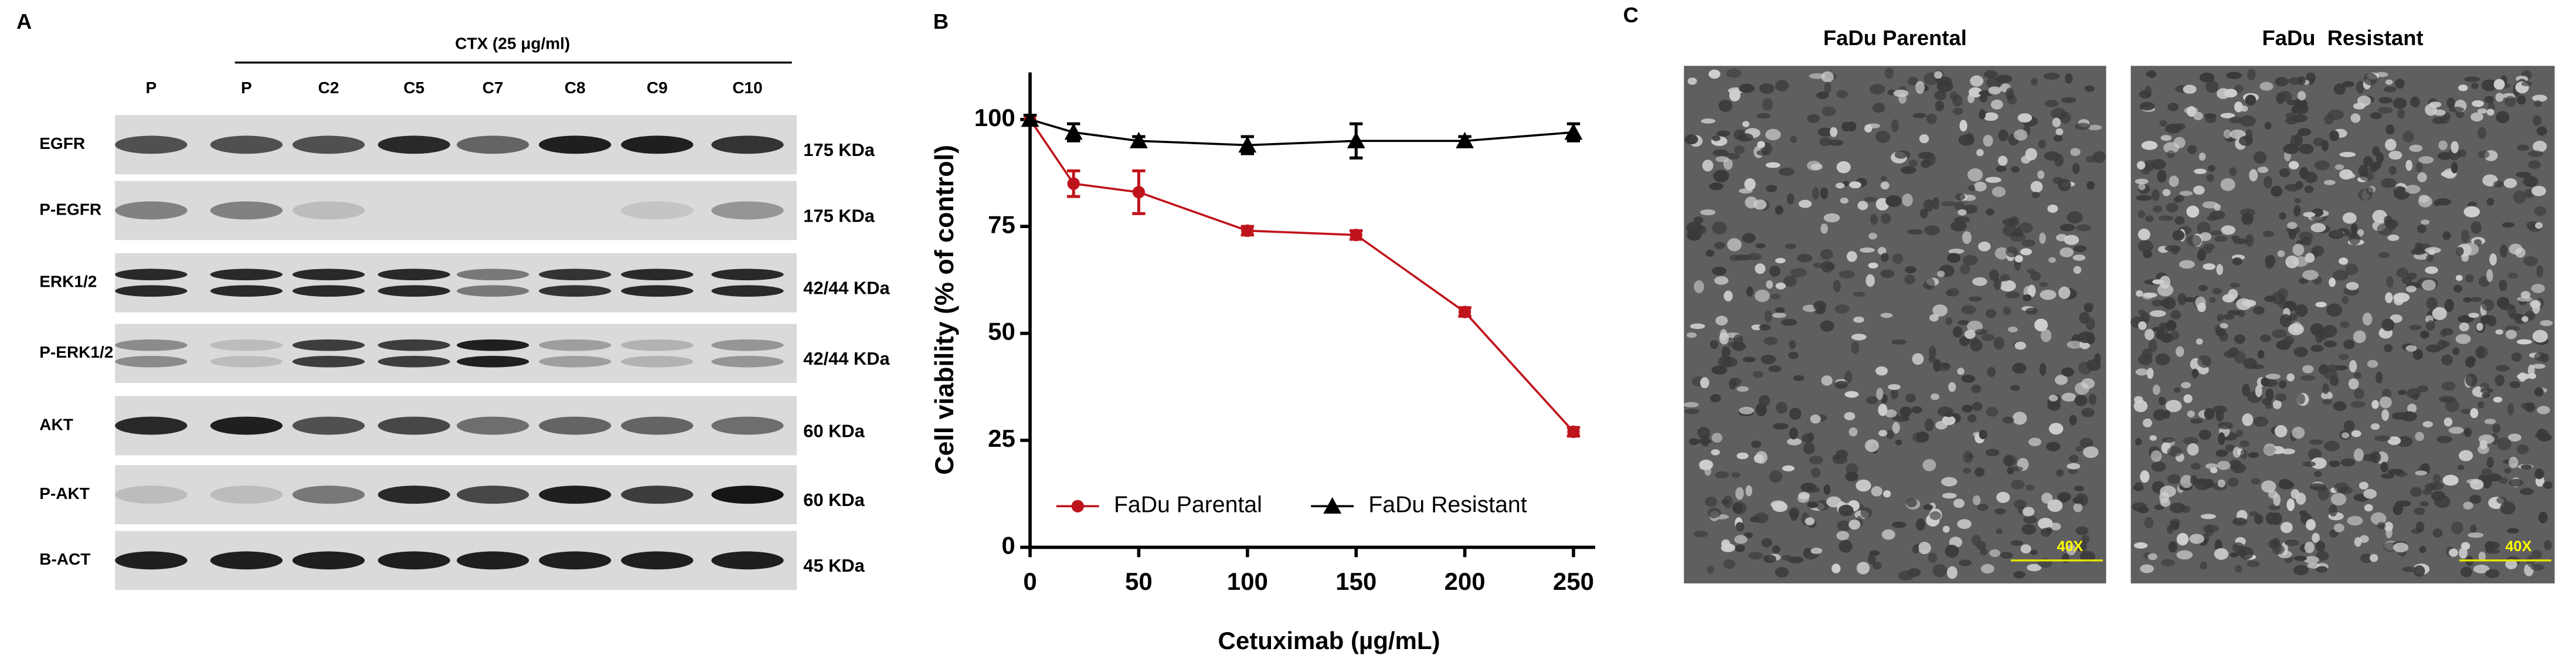  I want to click on magnification: 40X, so click(2070, 546).